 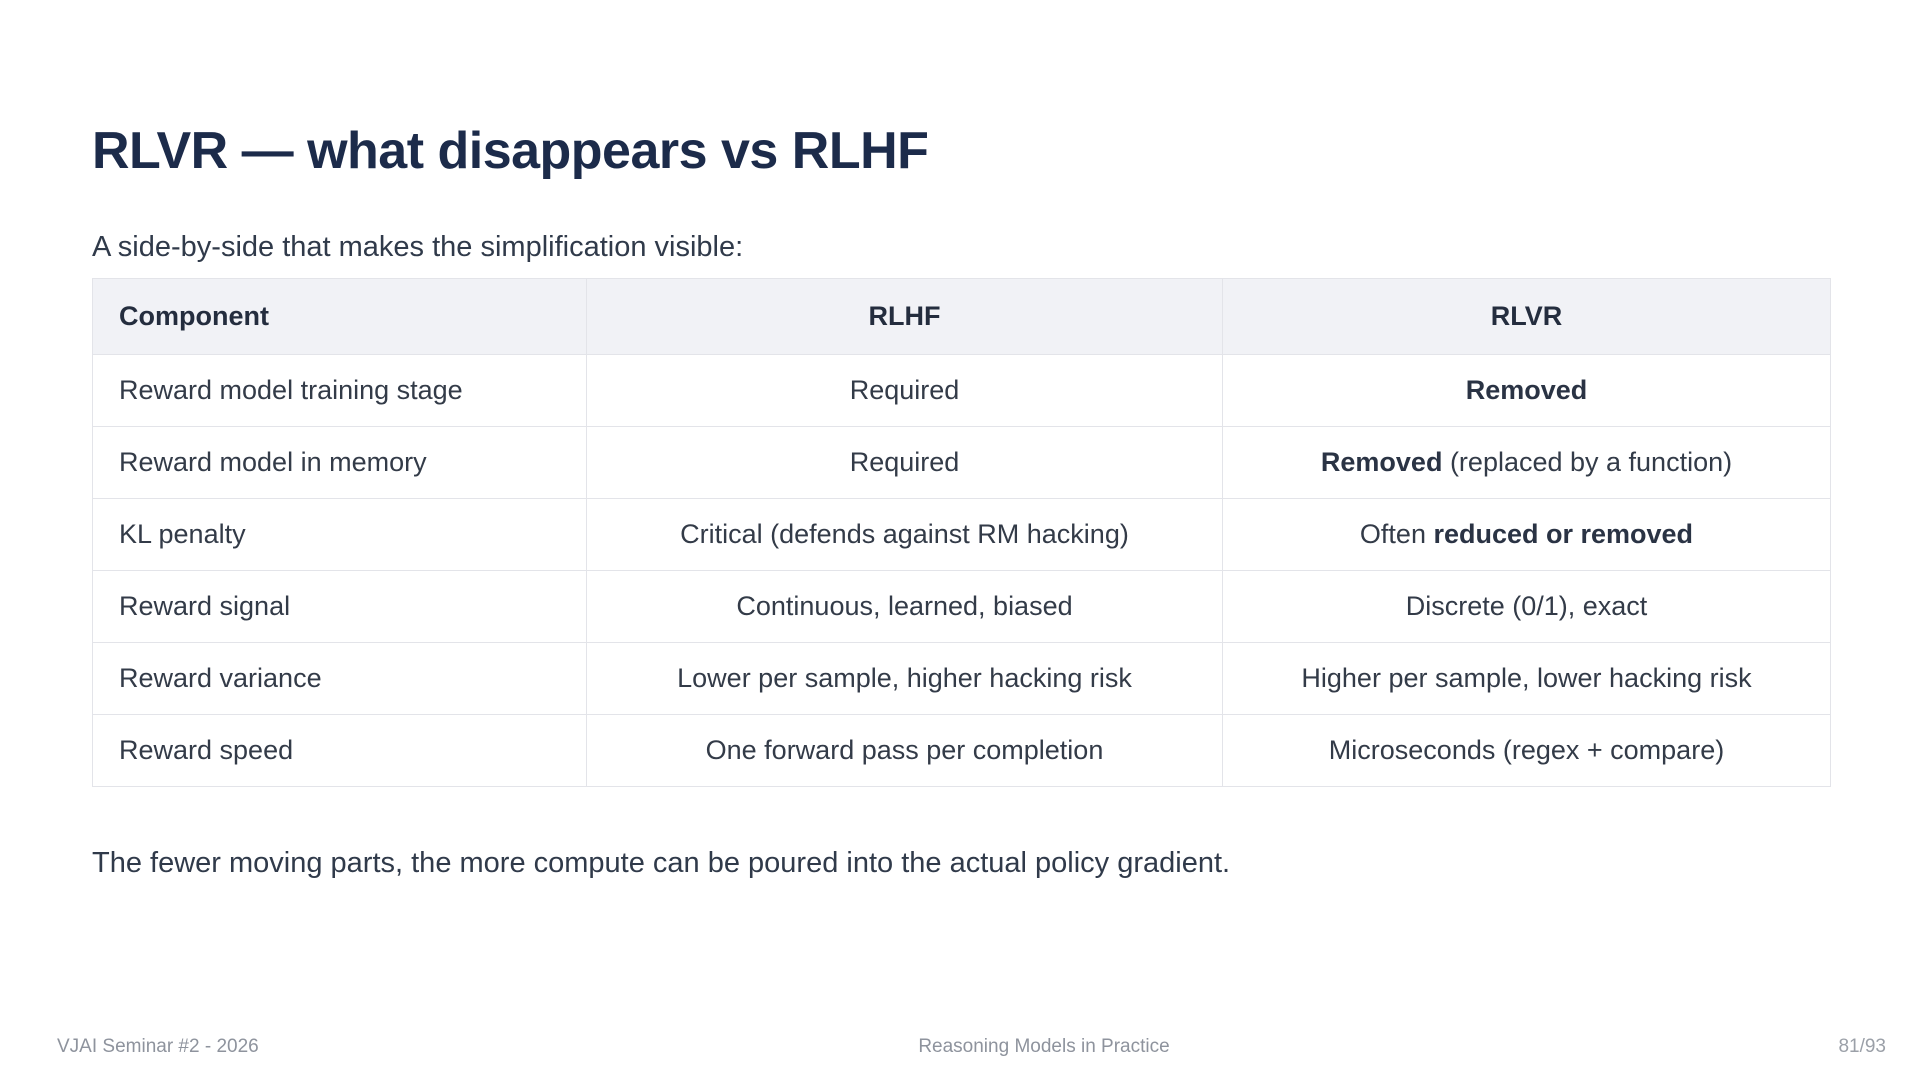 I want to click on cell-text: Lower per sample, higher hacking risk, so click(x=904, y=678).